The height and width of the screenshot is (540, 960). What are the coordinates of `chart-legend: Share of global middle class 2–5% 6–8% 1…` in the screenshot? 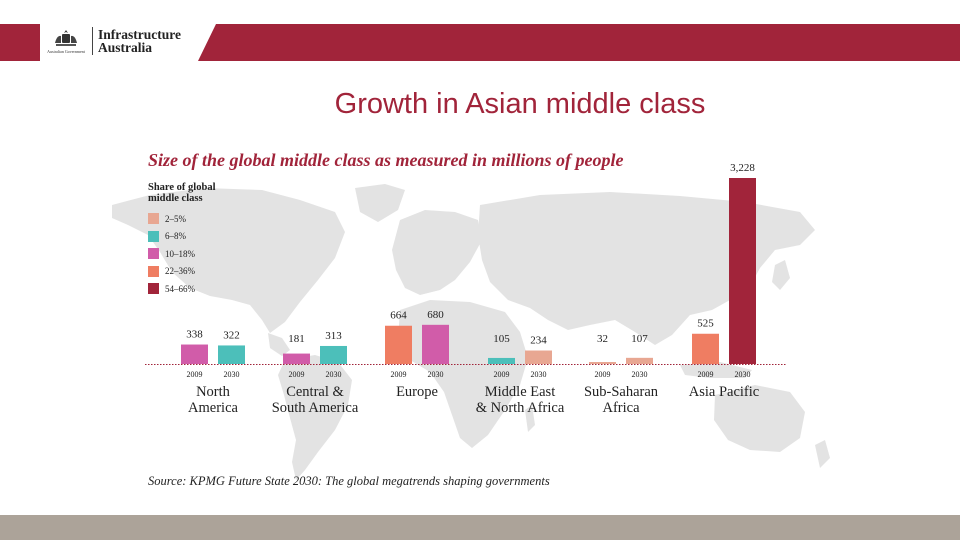 It's located at (193, 240).